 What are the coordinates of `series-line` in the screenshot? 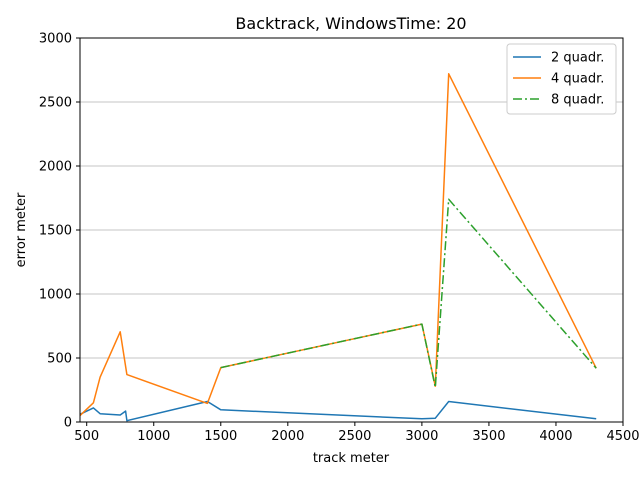 It's located at (338, 411).